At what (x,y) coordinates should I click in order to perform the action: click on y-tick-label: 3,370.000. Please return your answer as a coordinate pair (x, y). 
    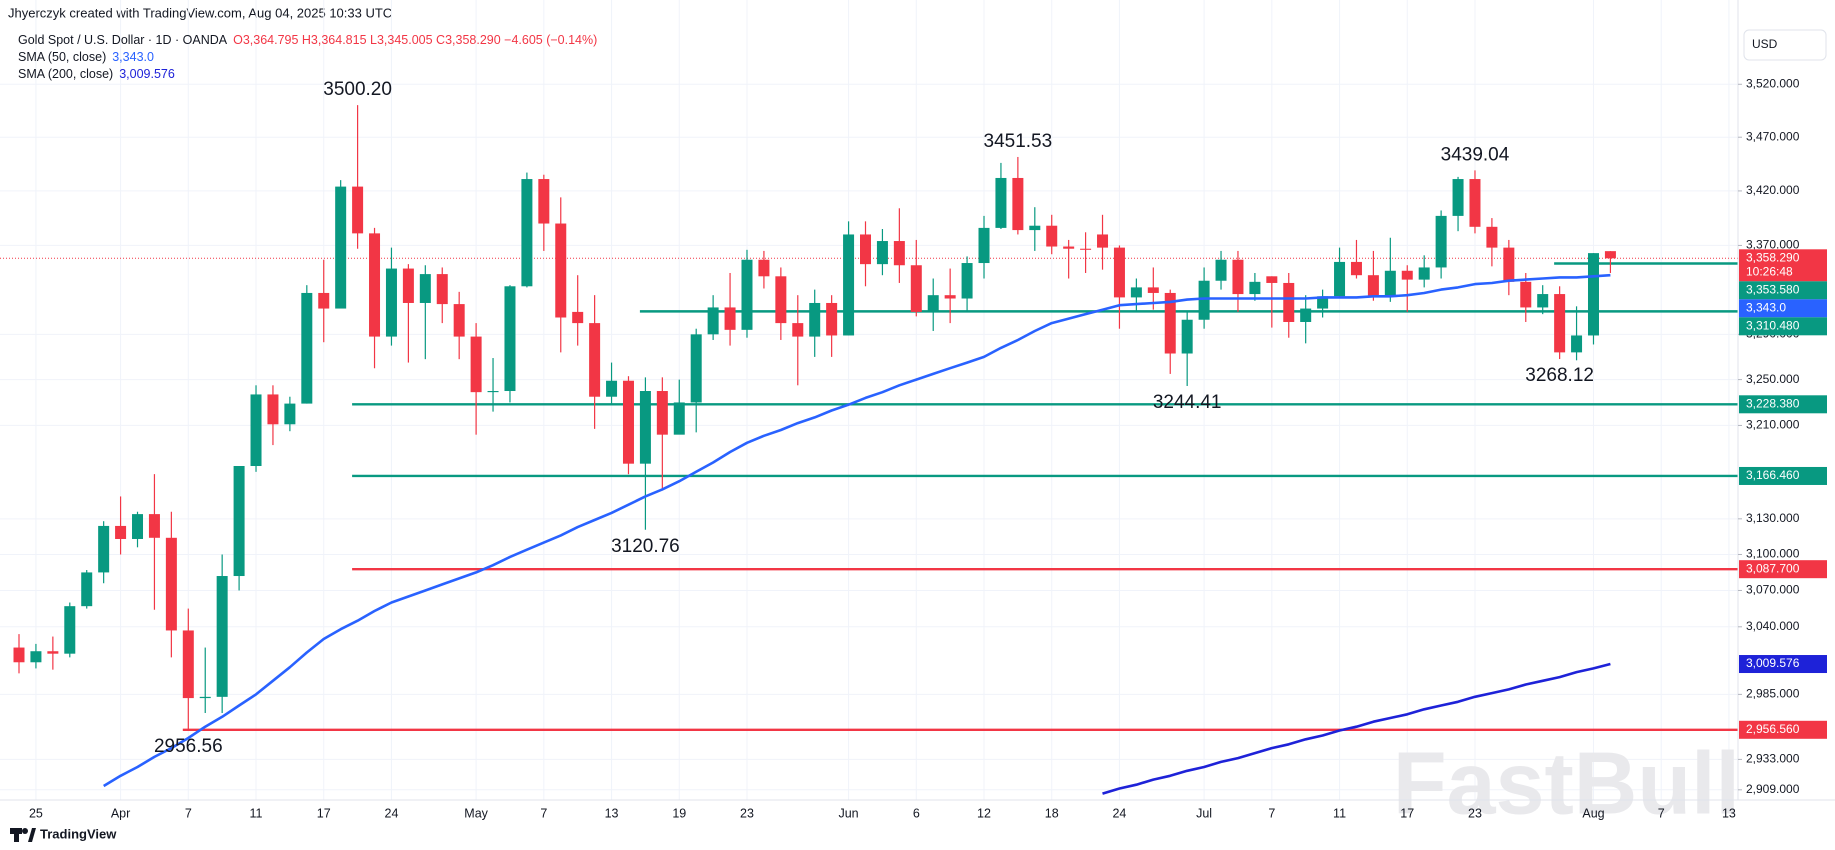
    Looking at the image, I should click on (1773, 245).